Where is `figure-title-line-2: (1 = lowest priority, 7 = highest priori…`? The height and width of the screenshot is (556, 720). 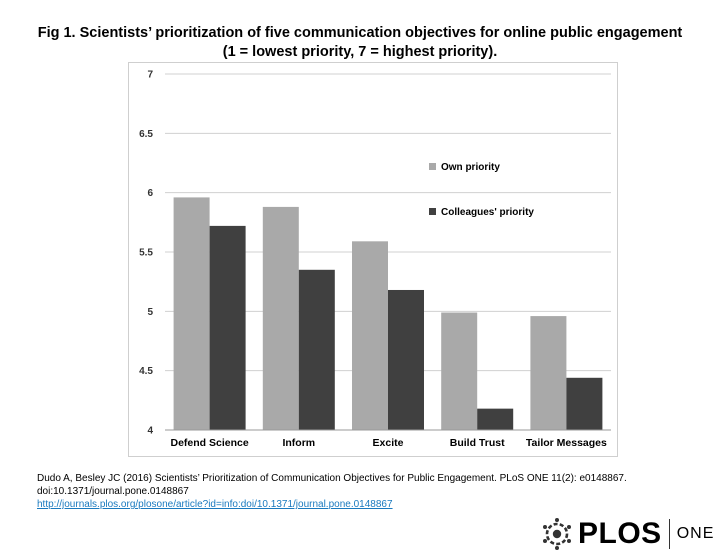 figure-title-line-2: (1 = lowest priority, 7 = highest priori… is located at coordinates (360, 52).